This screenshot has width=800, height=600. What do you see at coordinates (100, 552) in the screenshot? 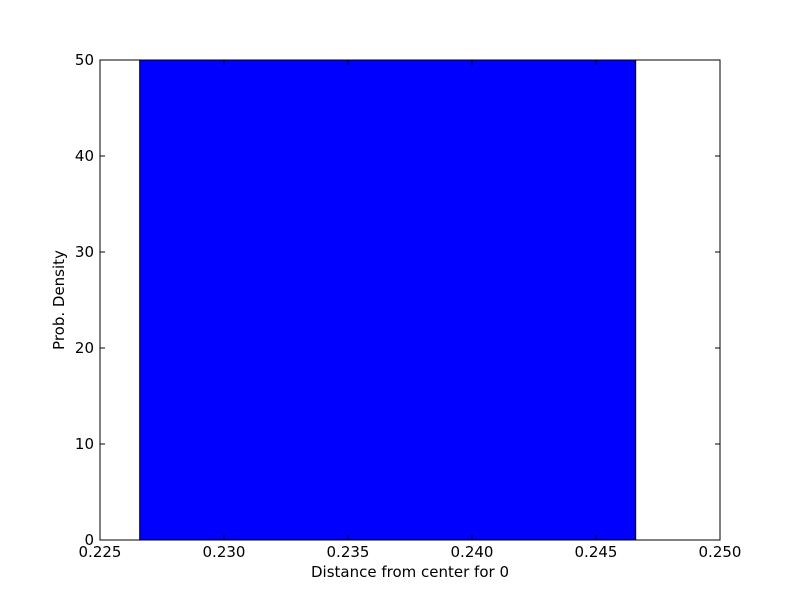
I see `x-tick-label: 0.225` at bounding box center [100, 552].